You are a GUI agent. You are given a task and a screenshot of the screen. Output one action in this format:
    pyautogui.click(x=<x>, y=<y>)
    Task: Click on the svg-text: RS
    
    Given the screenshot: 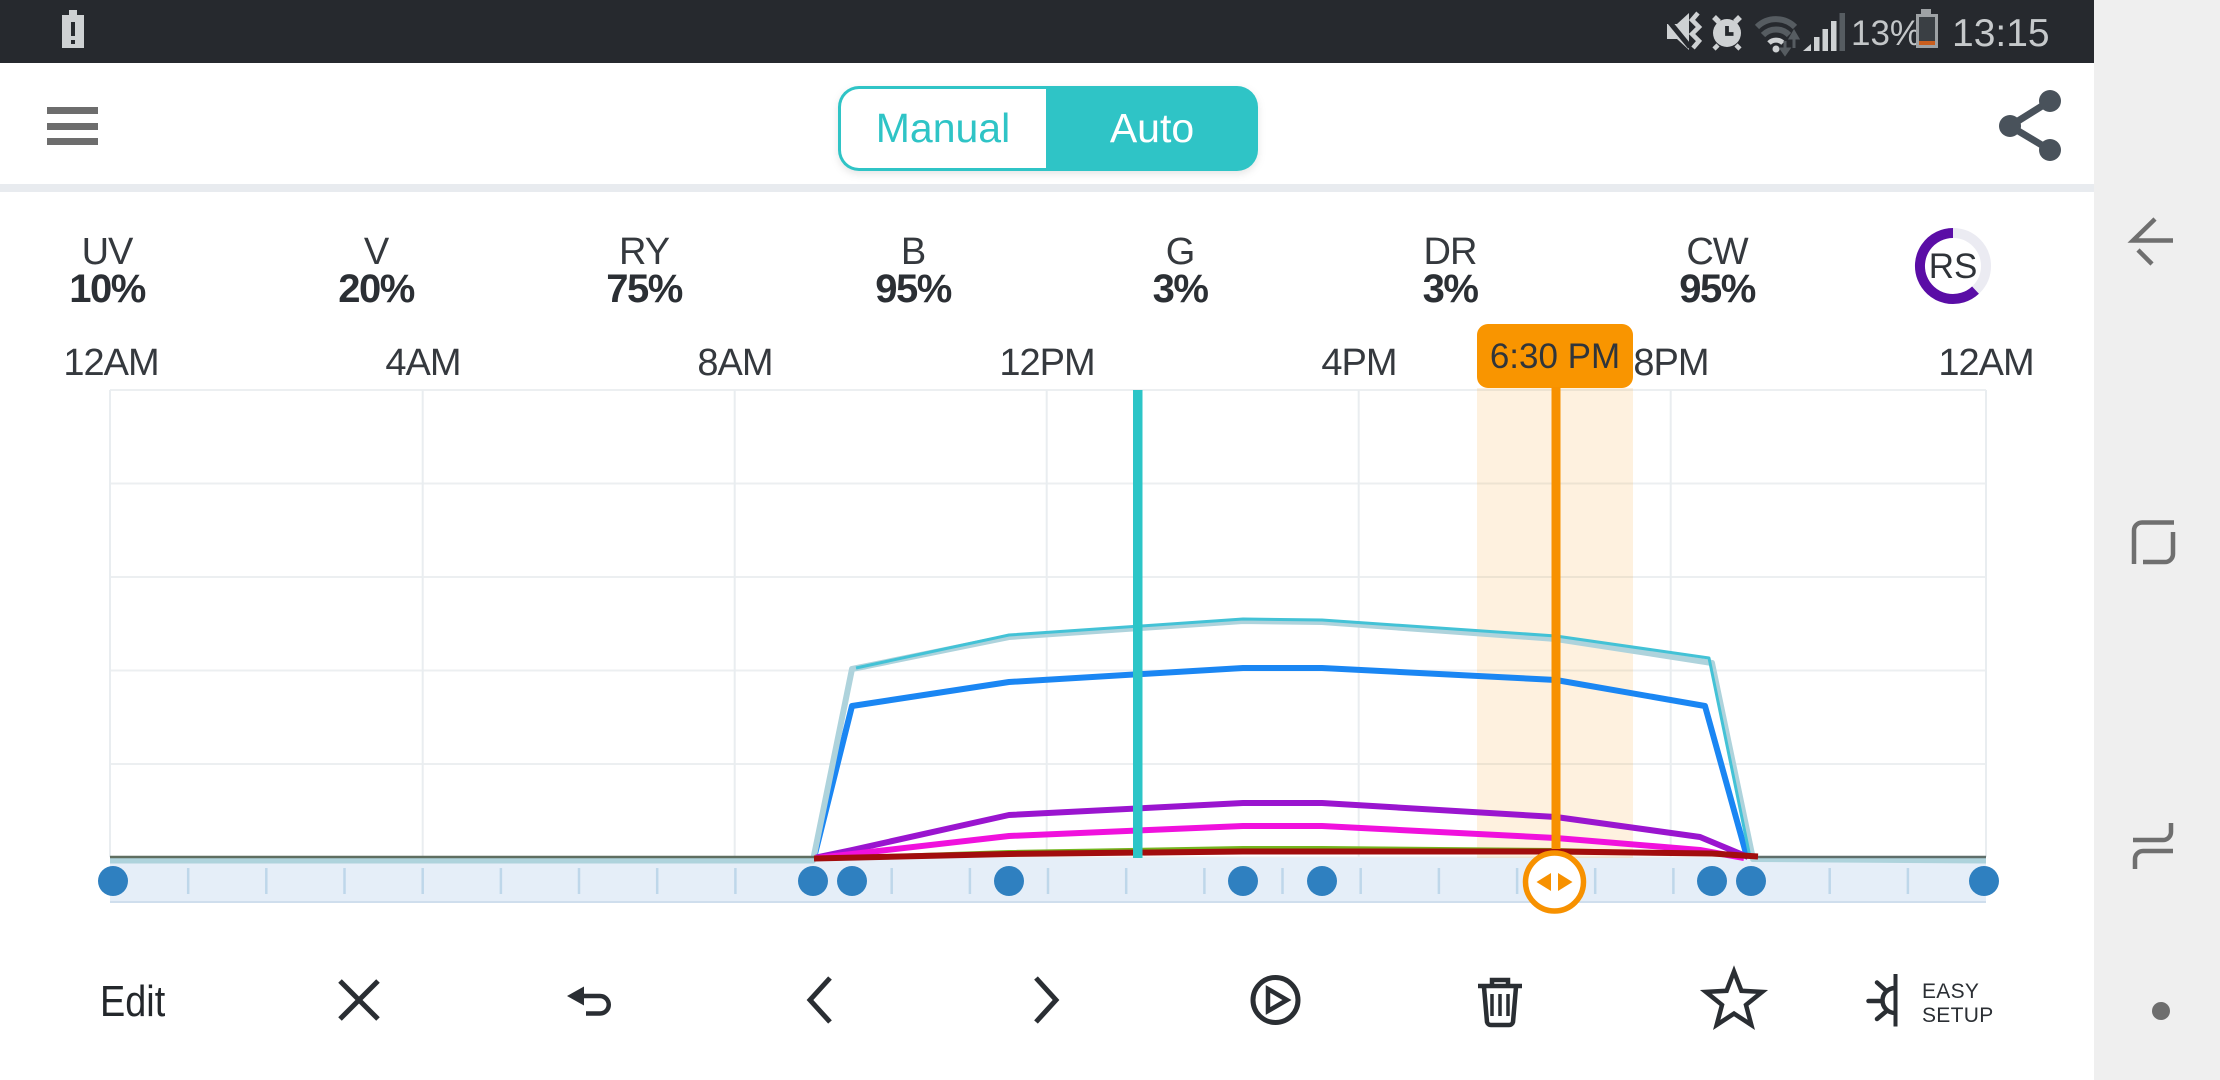 What is the action you would take?
    pyautogui.click(x=1953, y=266)
    